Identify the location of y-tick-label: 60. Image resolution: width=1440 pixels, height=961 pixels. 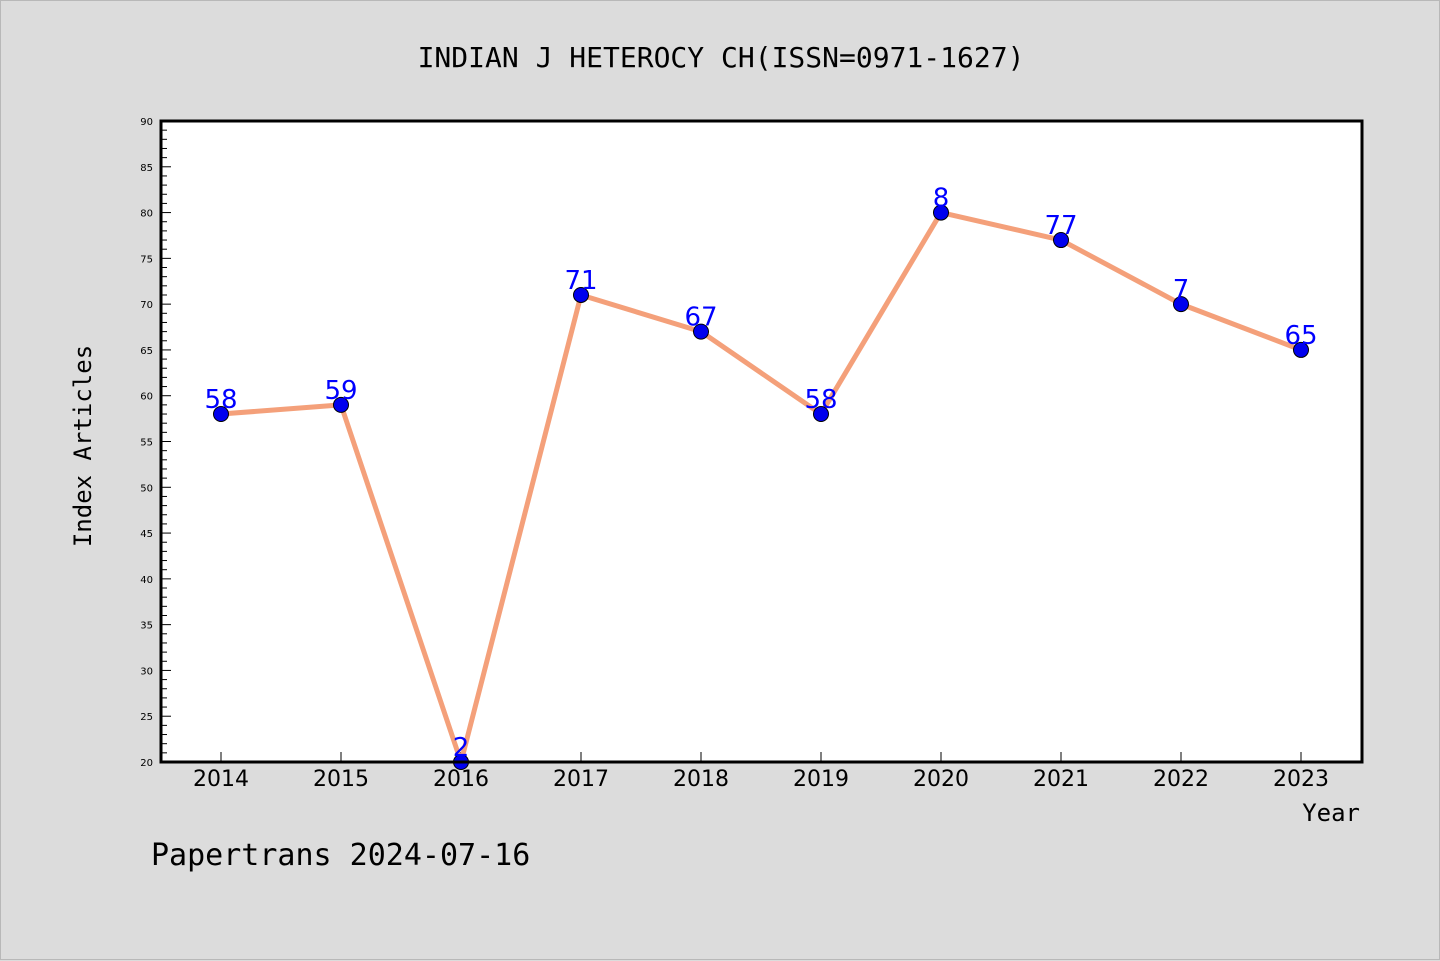
(146, 397).